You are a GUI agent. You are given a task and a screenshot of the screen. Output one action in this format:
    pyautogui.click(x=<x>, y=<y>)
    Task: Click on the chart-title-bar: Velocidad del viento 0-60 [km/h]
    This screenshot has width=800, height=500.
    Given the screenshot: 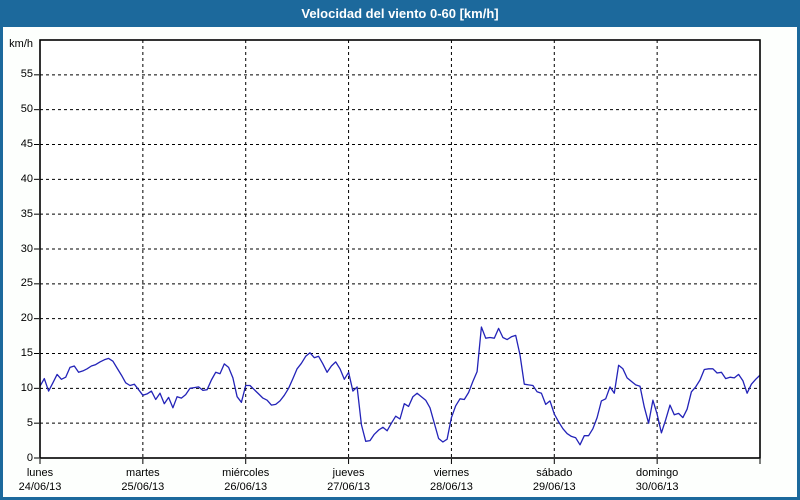 What is the action you would take?
    pyautogui.click(x=400, y=13)
    